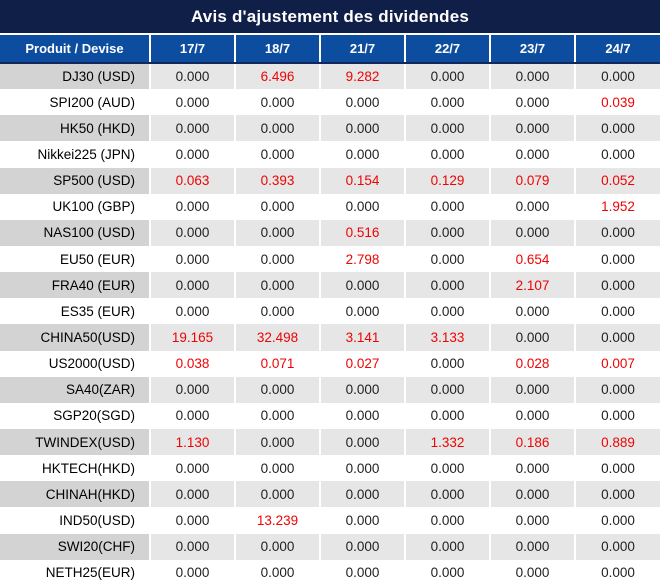 The height and width of the screenshot is (587, 660). I want to click on value-cell: 6.496, so click(277, 76).